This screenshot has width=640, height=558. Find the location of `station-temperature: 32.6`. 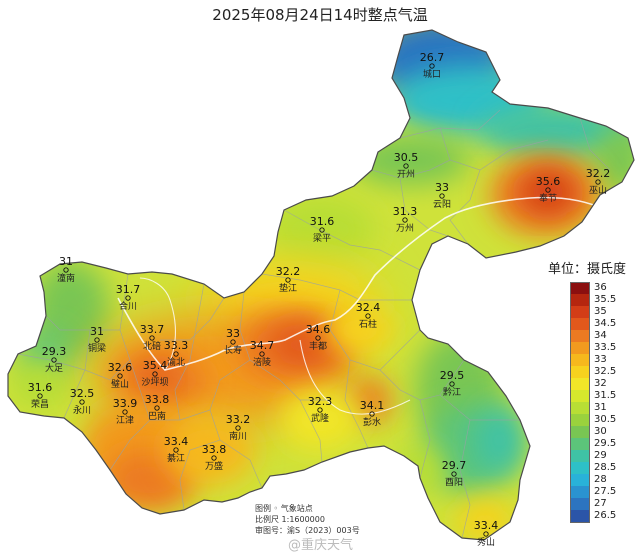

station-temperature: 32.6 is located at coordinates (120, 367).